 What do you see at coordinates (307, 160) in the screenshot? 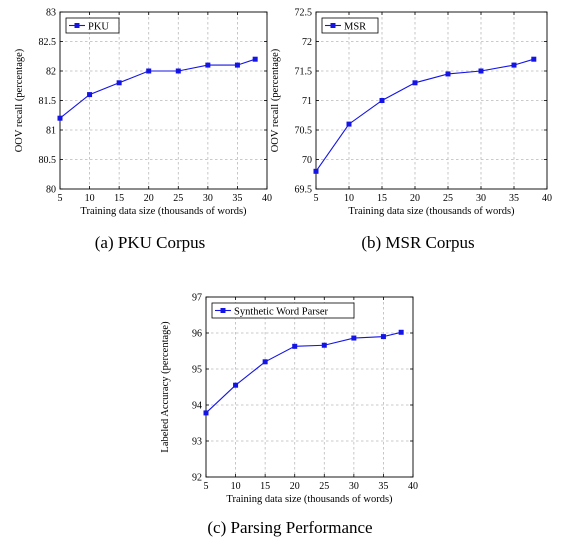
I see `y-tick-label: 70` at bounding box center [307, 160].